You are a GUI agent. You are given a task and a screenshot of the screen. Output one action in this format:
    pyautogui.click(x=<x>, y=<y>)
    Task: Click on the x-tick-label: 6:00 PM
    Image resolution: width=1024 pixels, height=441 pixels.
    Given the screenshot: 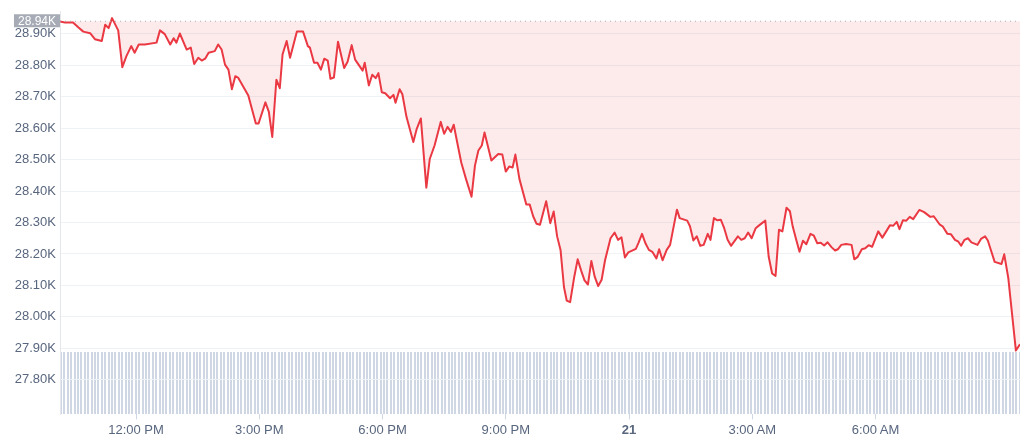 What is the action you would take?
    pyautogui.click(x=382, y=429)
    